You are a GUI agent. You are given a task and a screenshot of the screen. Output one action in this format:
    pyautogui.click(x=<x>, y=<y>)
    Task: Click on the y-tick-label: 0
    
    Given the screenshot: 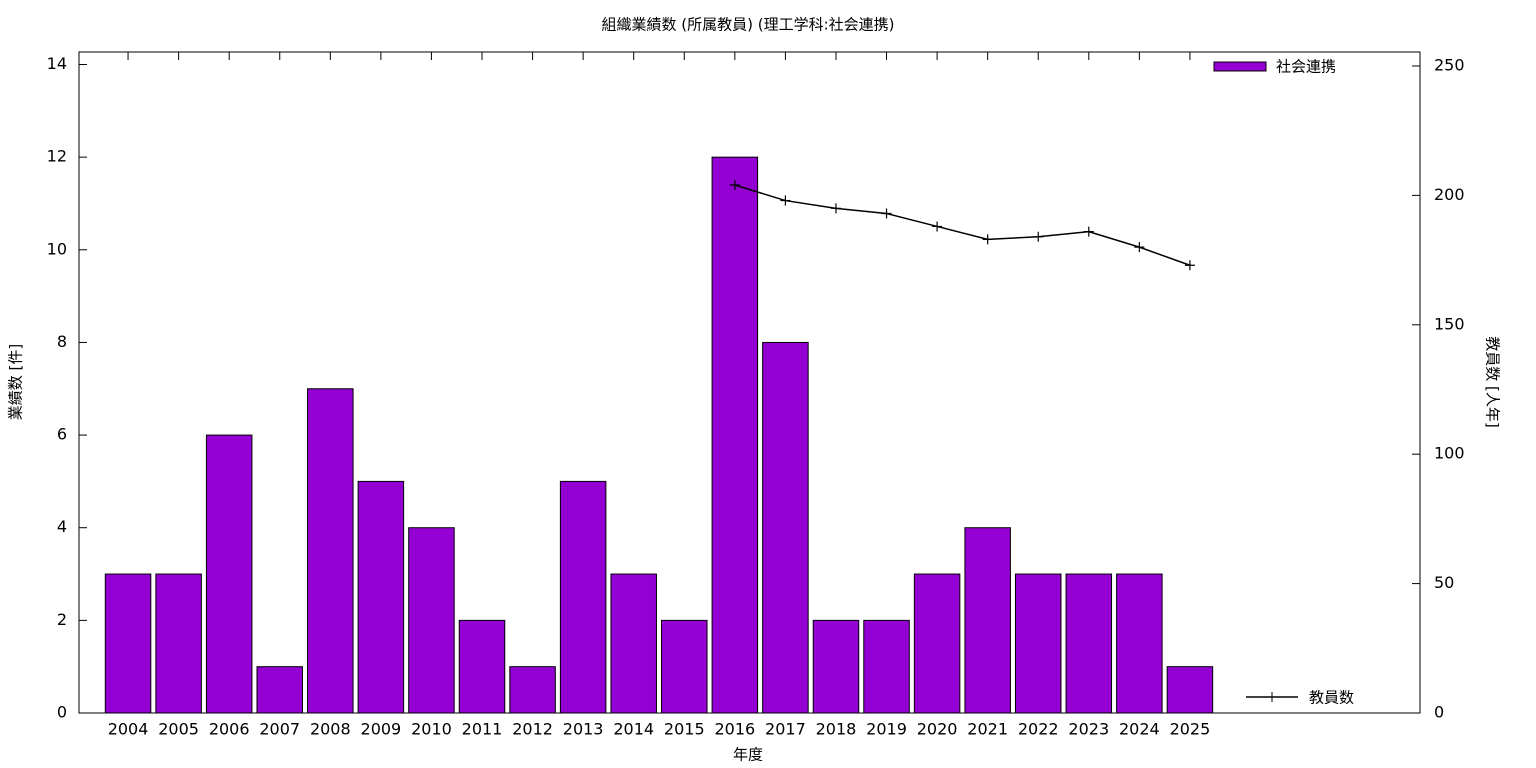 What is the action you would take?
    pyautogui.click(x=62, y=712)
    